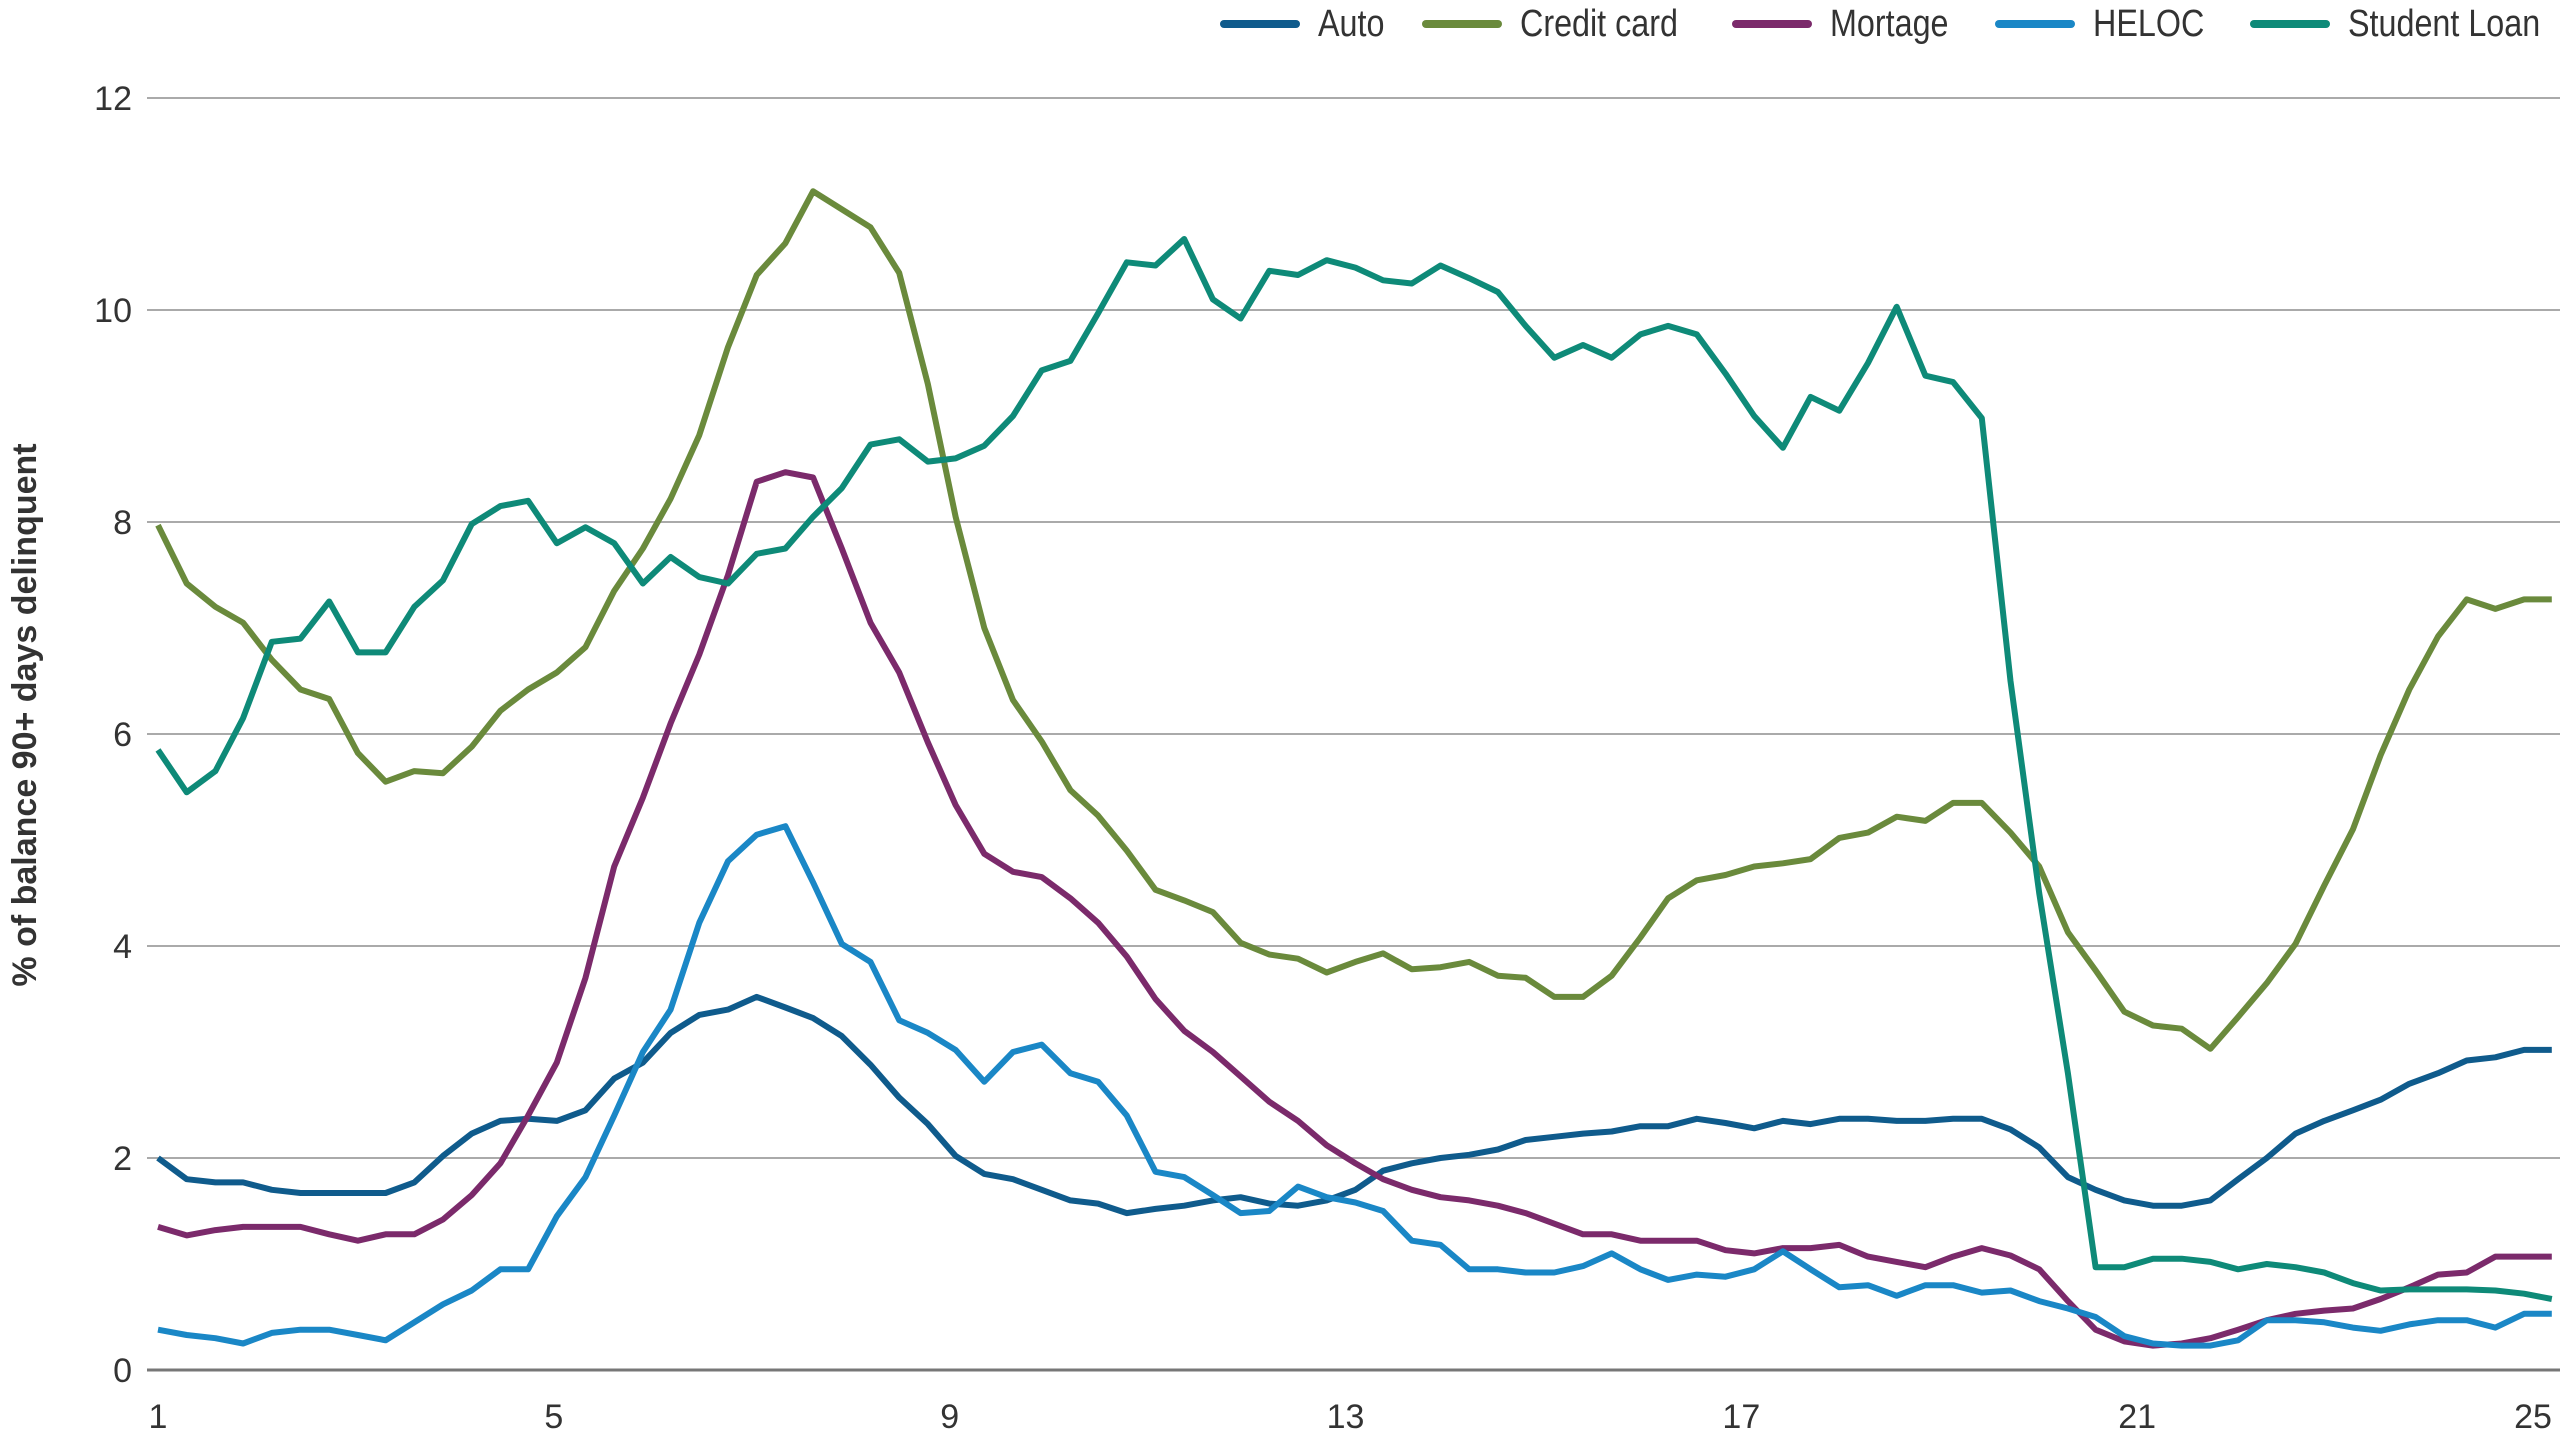 The width and height of the screenshot is (2560, 1440). What do you see at coordinates (1351, 23) in the screenshot?
I see `legend-label: Auto` at bounding box center [1351, 23].